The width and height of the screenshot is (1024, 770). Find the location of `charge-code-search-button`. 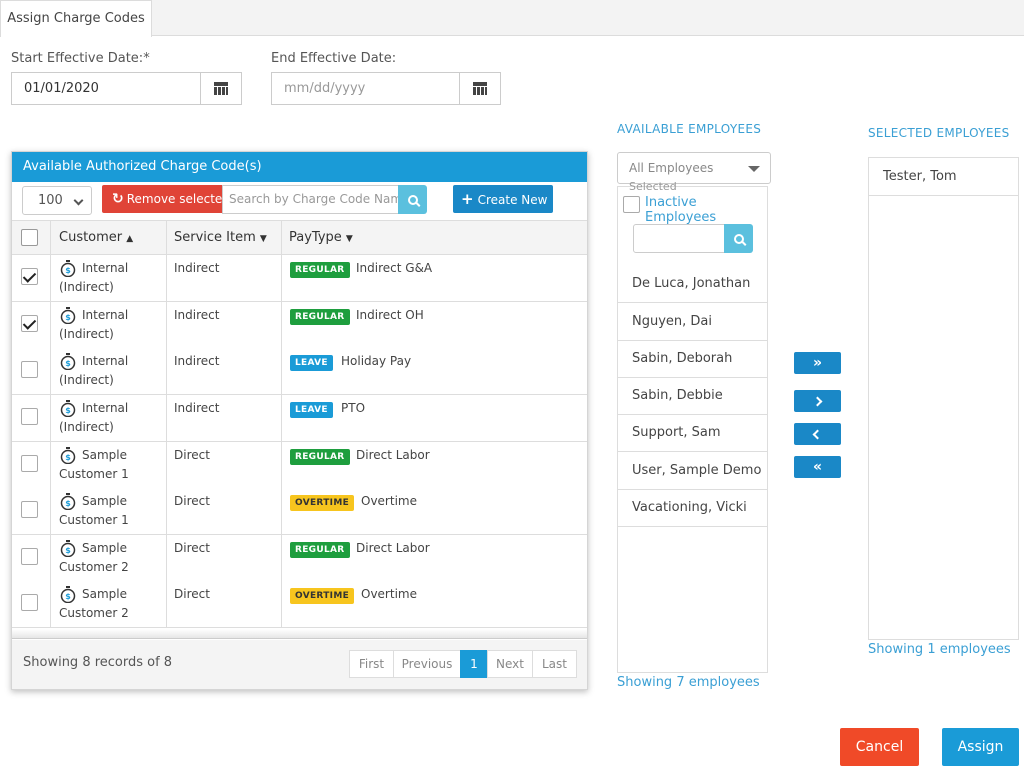

charge-code-search-button is located at coordinates (412, 199).